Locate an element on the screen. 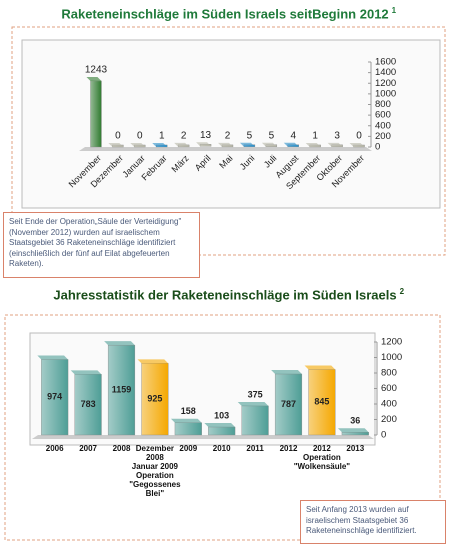  value-label: 974 is located at coordinates (54, 397).